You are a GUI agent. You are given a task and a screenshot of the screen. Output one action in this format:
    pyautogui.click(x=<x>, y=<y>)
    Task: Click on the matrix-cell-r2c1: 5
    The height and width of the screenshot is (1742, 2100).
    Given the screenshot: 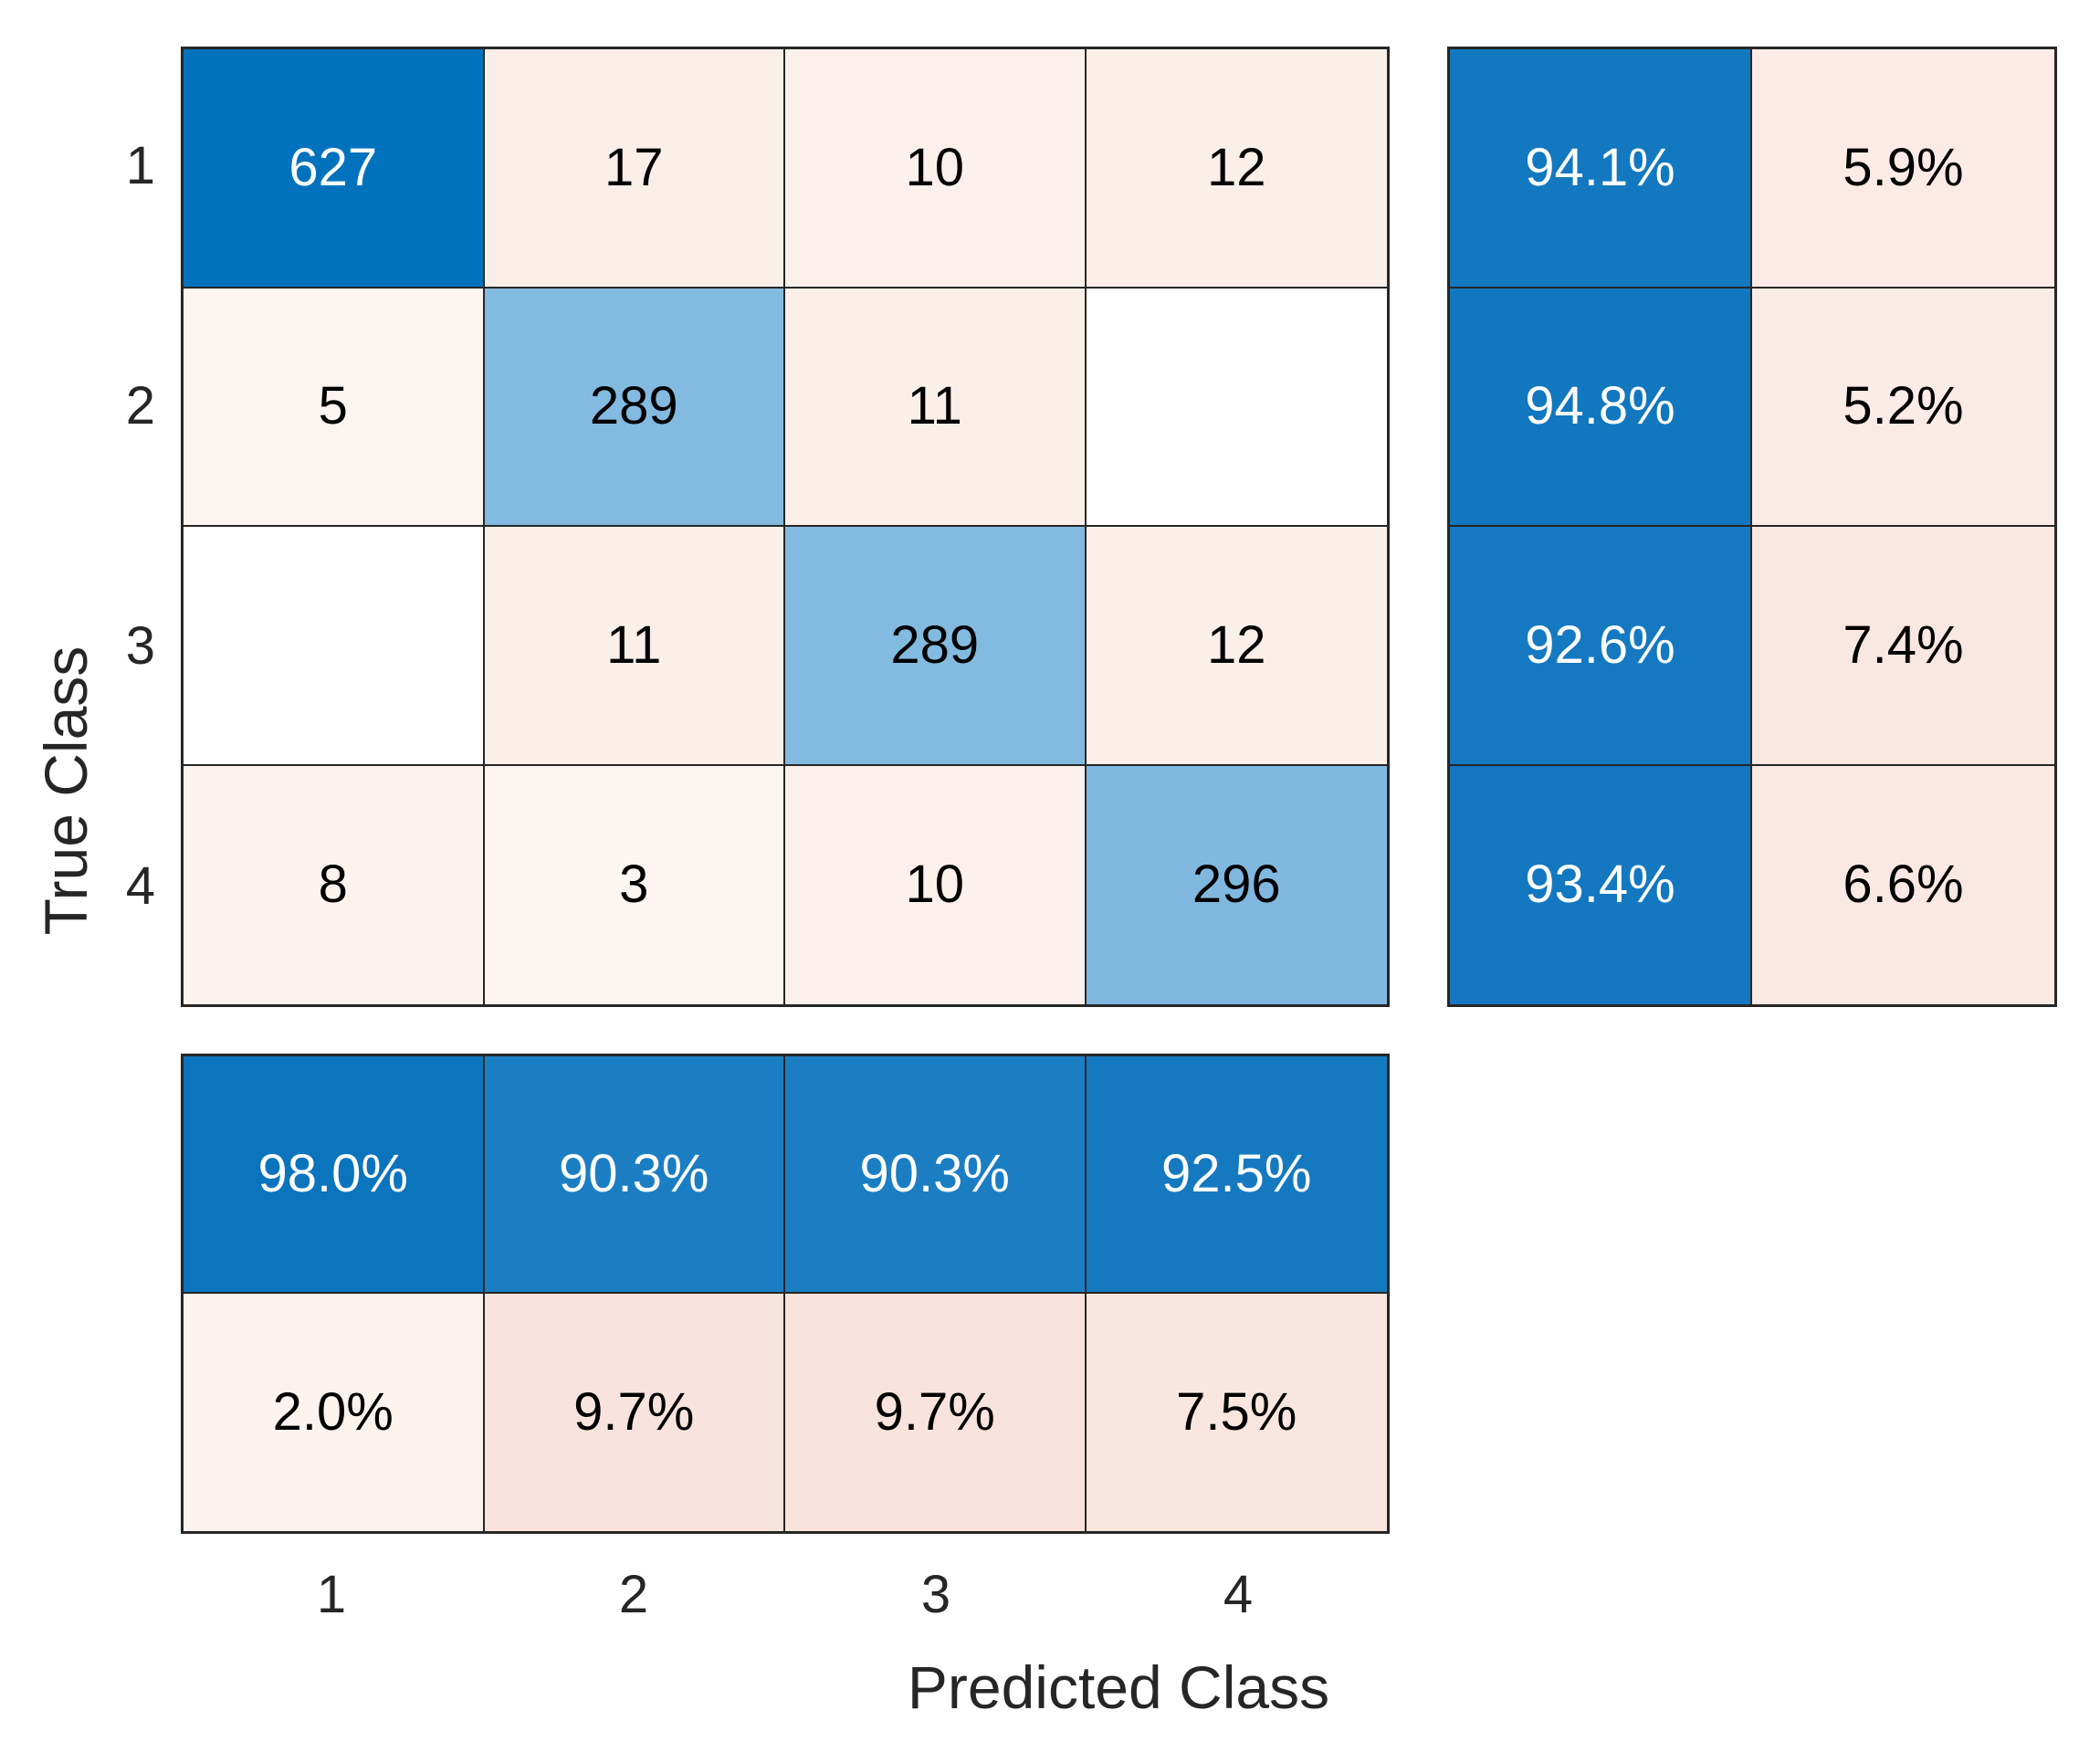 What is the action you would take?
    pyautogui.click(x=334, y=407)
    